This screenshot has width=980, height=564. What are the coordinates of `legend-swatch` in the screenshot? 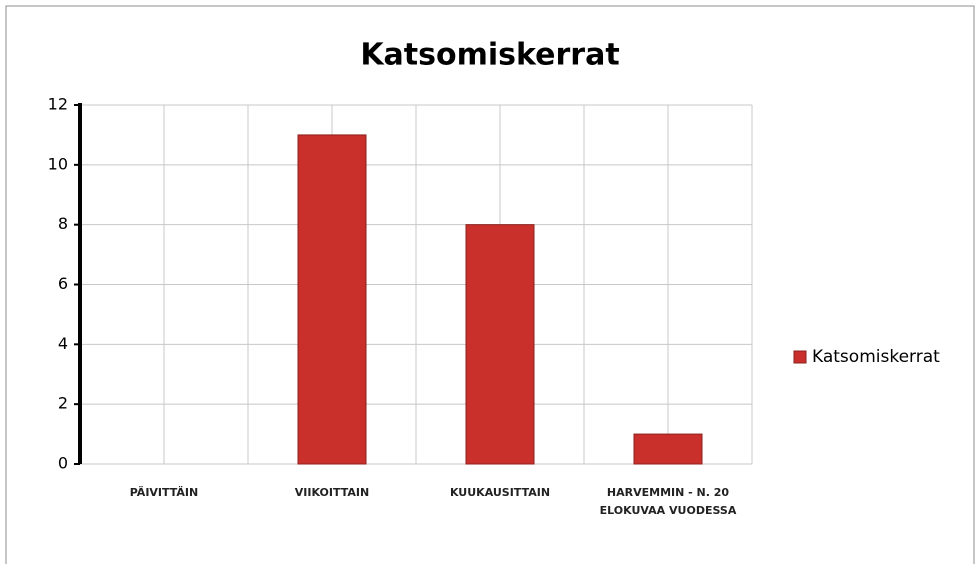 It's located at (800, 357).